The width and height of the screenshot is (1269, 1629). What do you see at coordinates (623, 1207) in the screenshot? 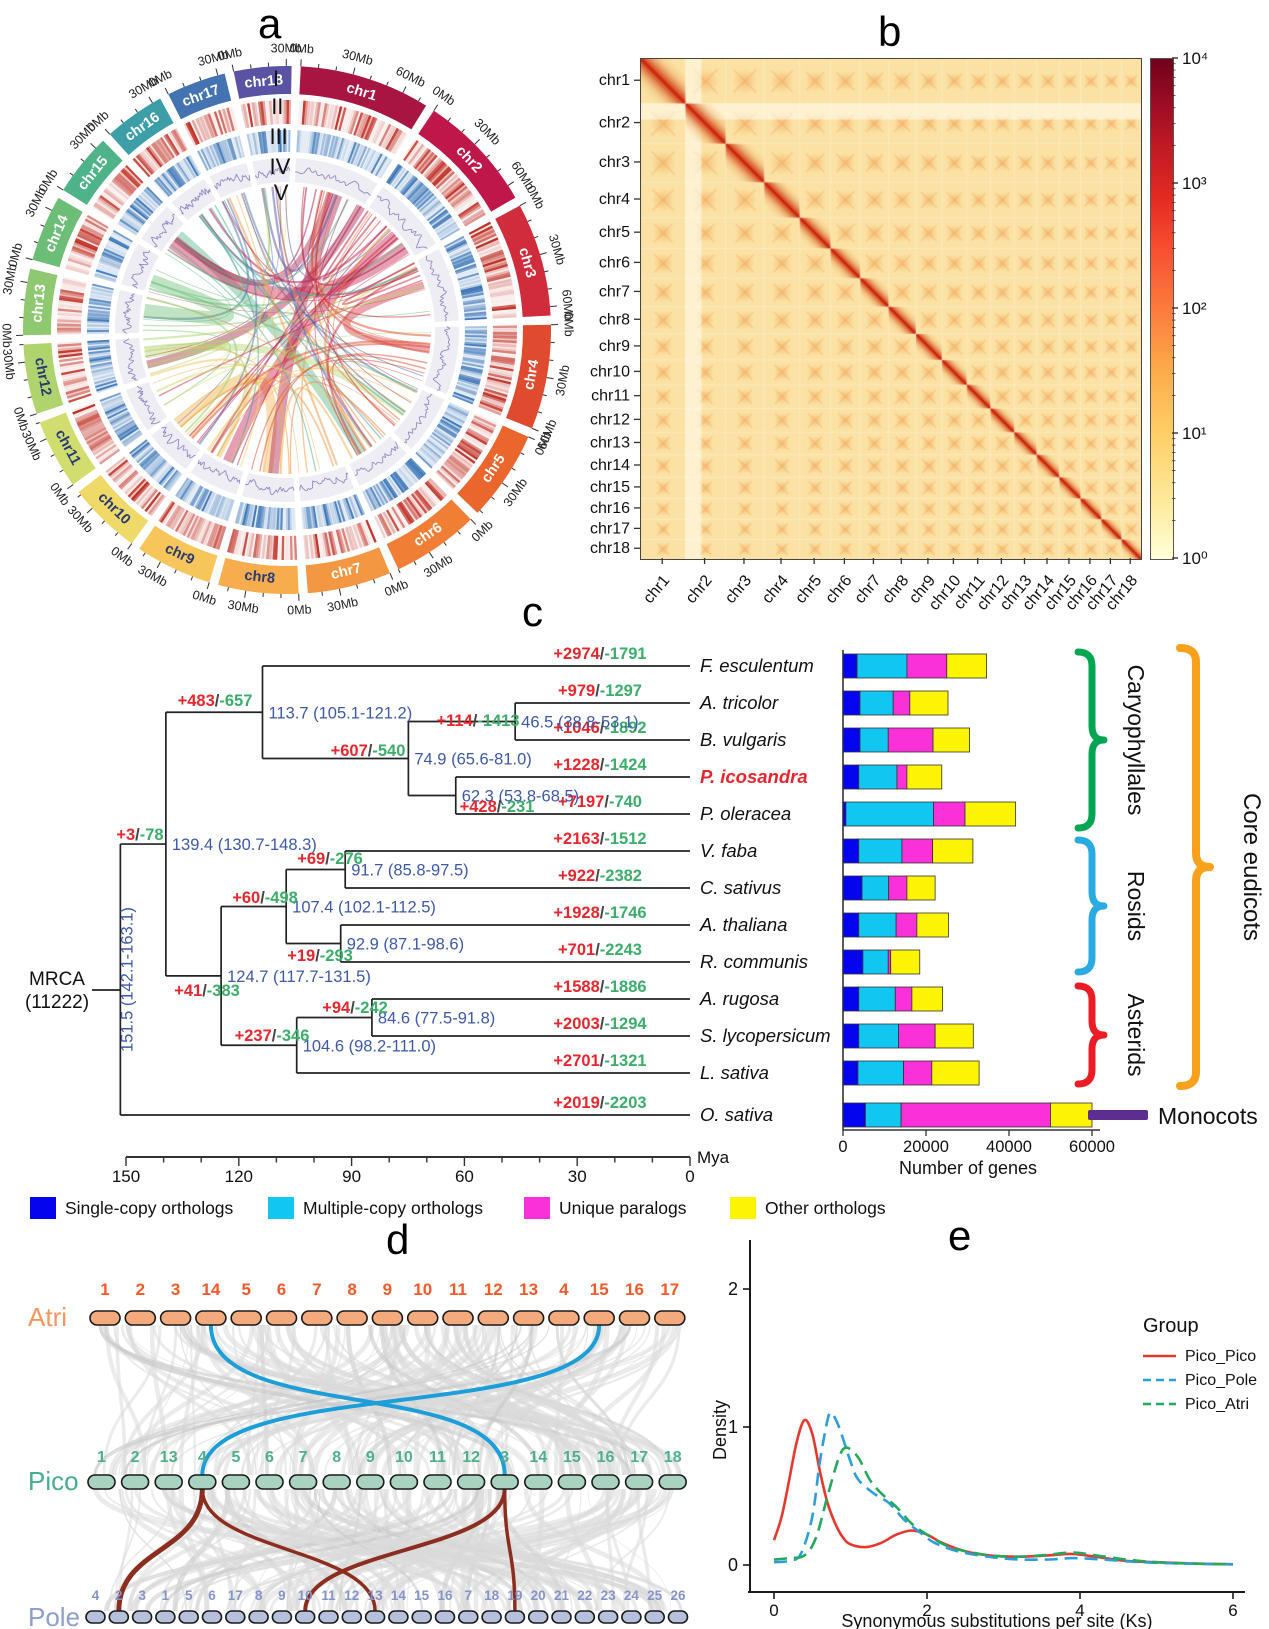
I see `legend-label: Unique paralogs` at bounding box center [623, 1207].